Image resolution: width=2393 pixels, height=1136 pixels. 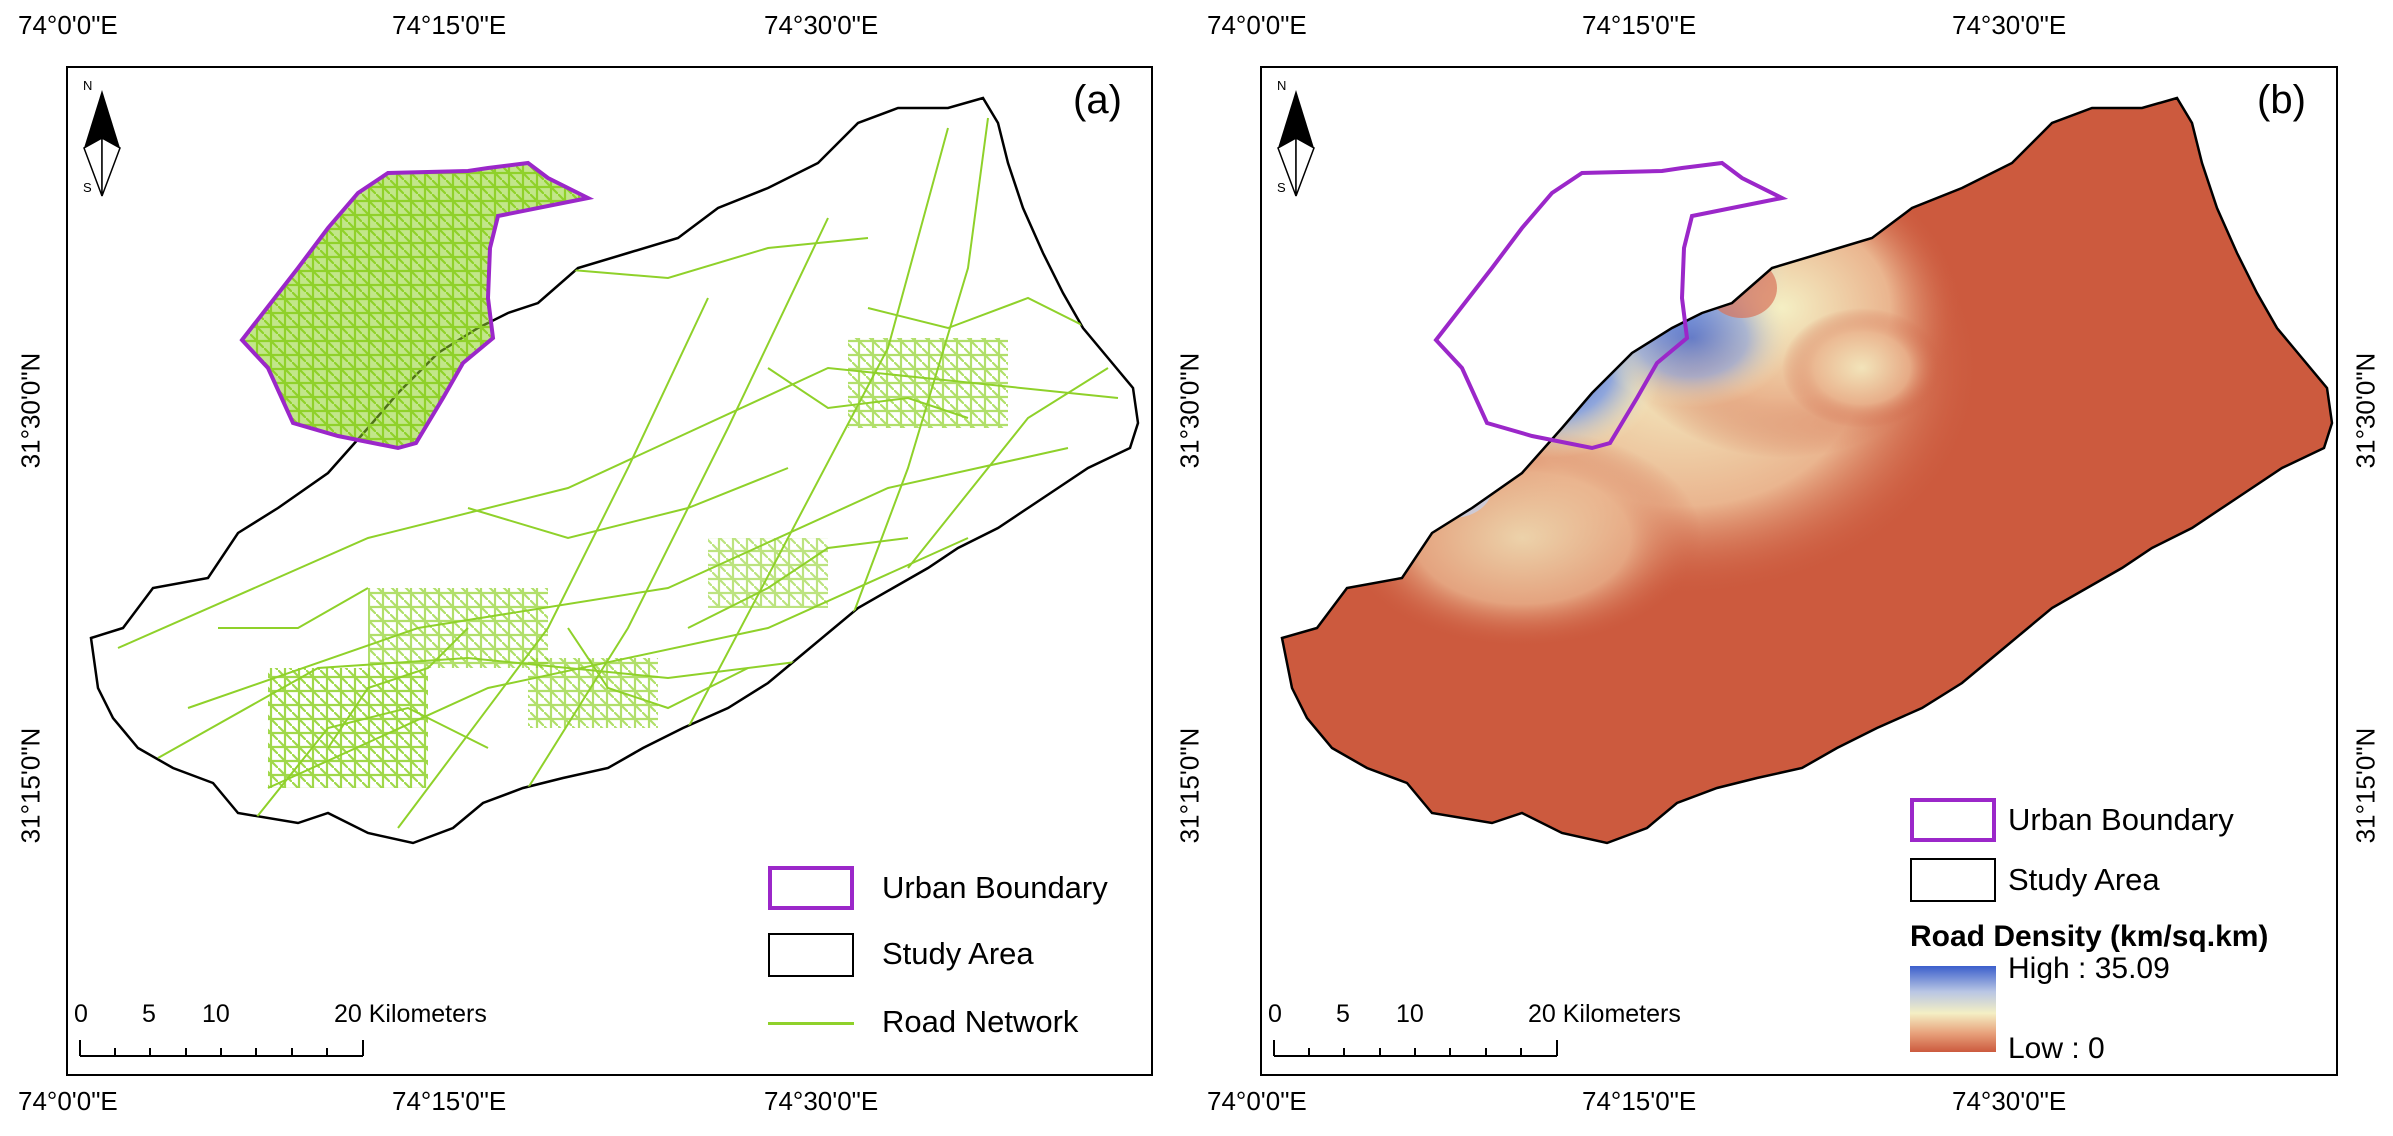 What do you see at coordinates (30, 785) in the screenshot?
I see `lat-tick-a-left-2: 31°15'0"N` at bounding box center [30, 785].